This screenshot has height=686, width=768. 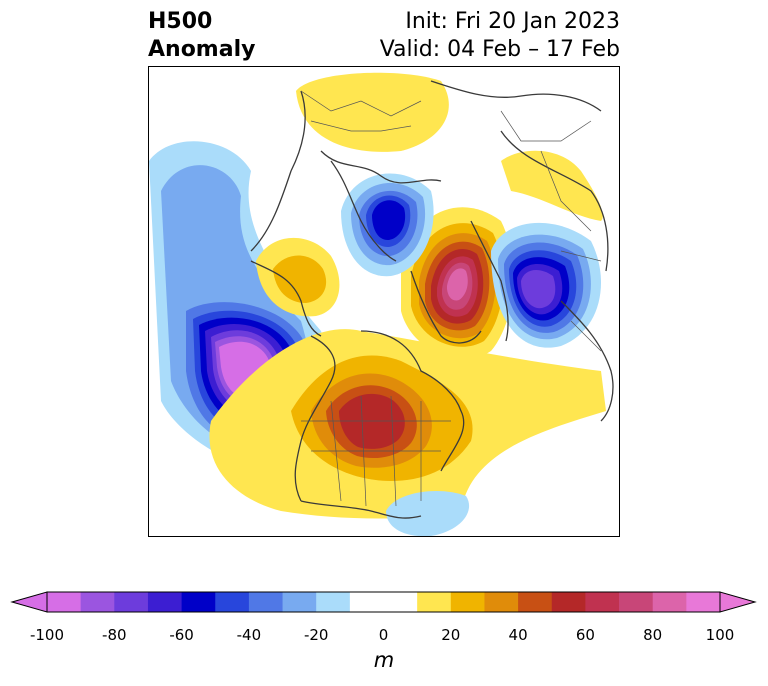 What do you see at coordinates (457, 283) in the screenshot?
I see `greenland-ridge` at bounding box center [457, 283].